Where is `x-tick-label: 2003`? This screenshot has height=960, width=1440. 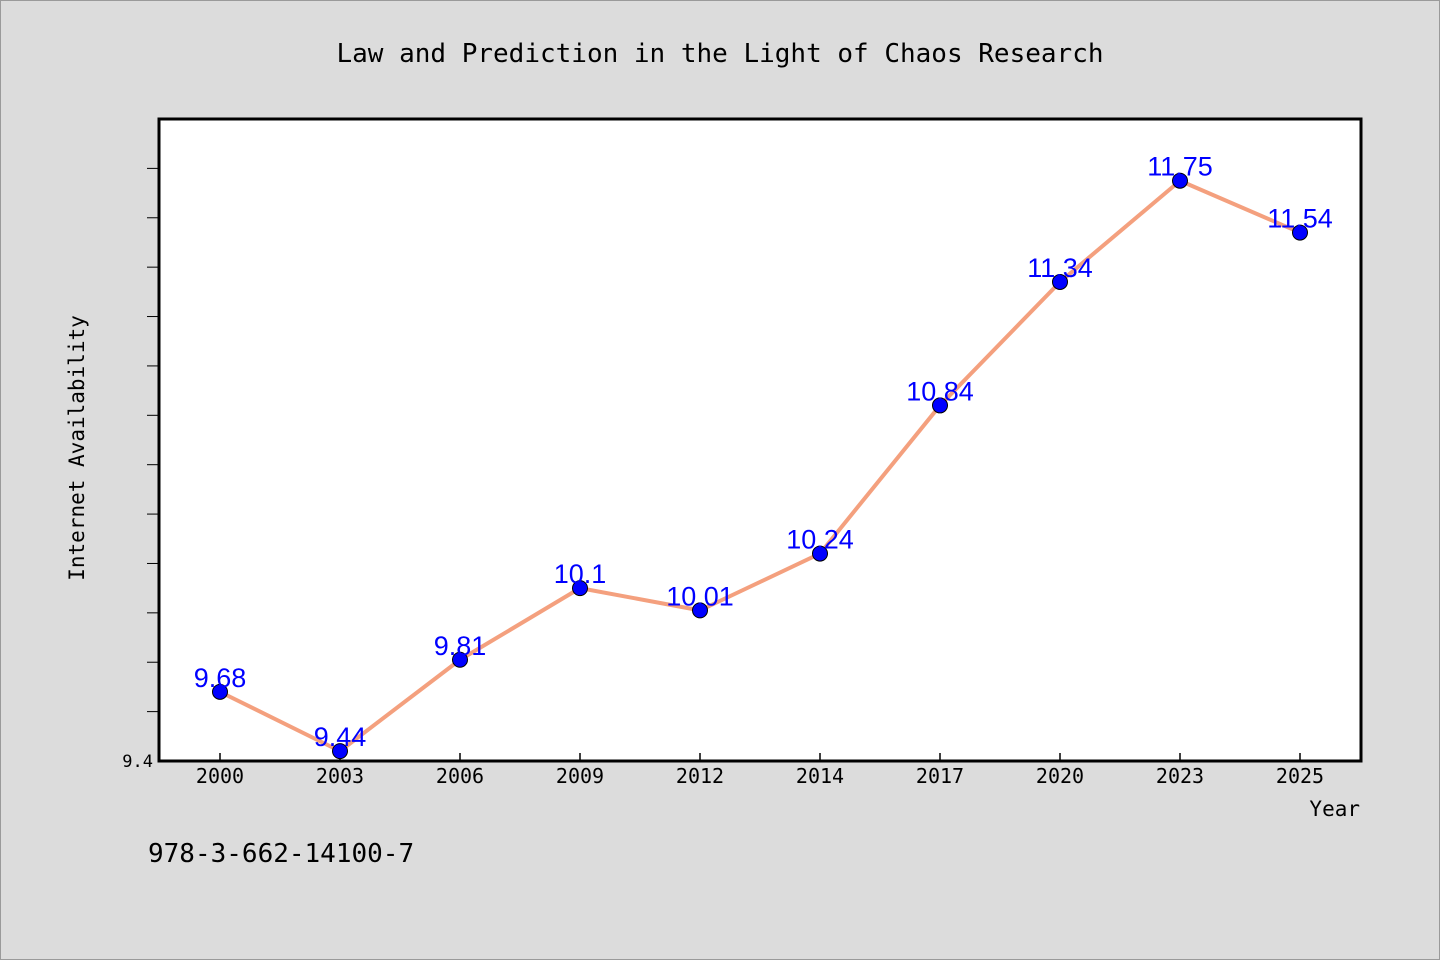 x-tick-label: 2003 is located at coordinates (340, 776).